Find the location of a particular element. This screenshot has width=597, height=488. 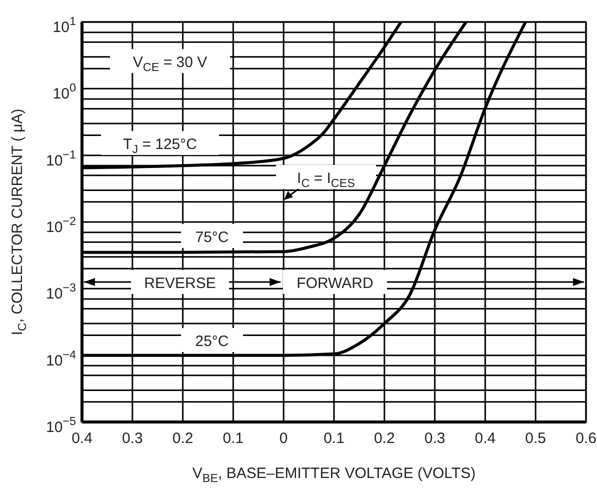

y-tick-label: 10$^{−4}$ is located at coordinates (61, 359).